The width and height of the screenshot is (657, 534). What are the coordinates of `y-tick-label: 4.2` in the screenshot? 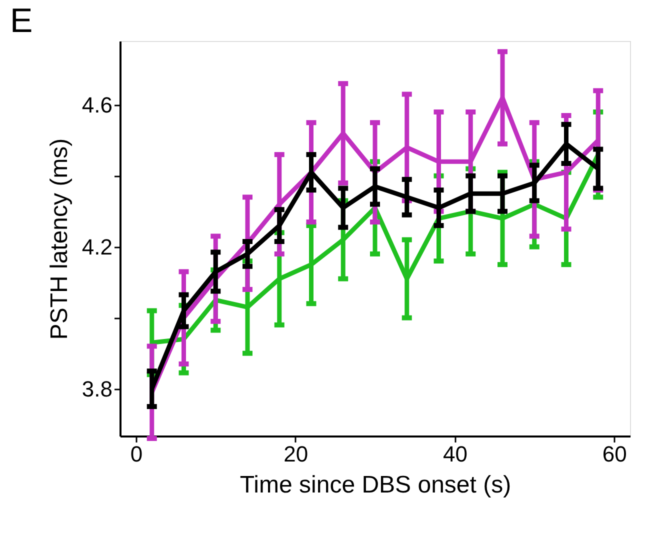 It's located at (97, 247).